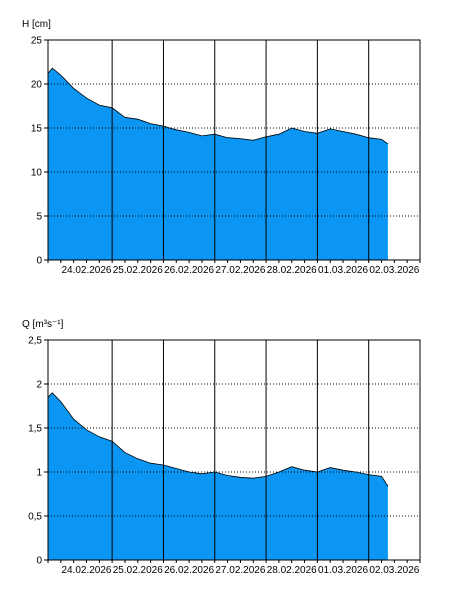 The height and width of the screenshot is (600, 450). Describe the element at coordinates (39, 217) in the screenshot. I see `y-tick-label: 5` at that location.